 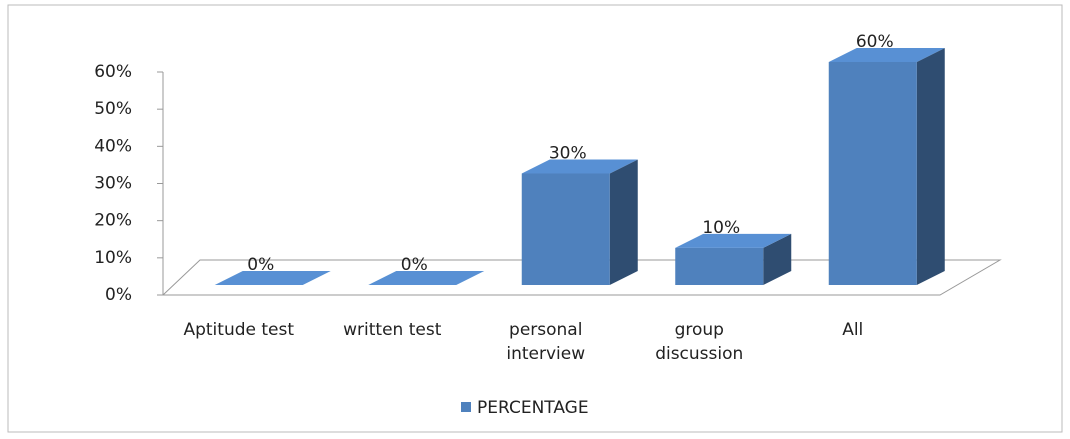 I want to click on y-tick-label: 20%, so click(x=113, y=221).